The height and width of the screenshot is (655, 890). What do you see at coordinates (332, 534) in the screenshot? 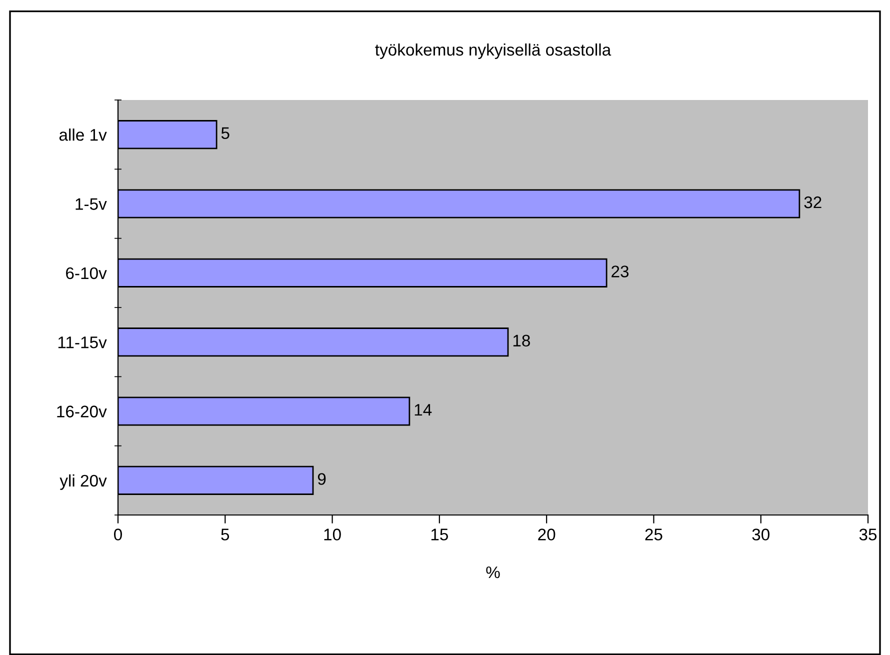
I see `x-tick-label: 10` at bounding box center [332, 534].